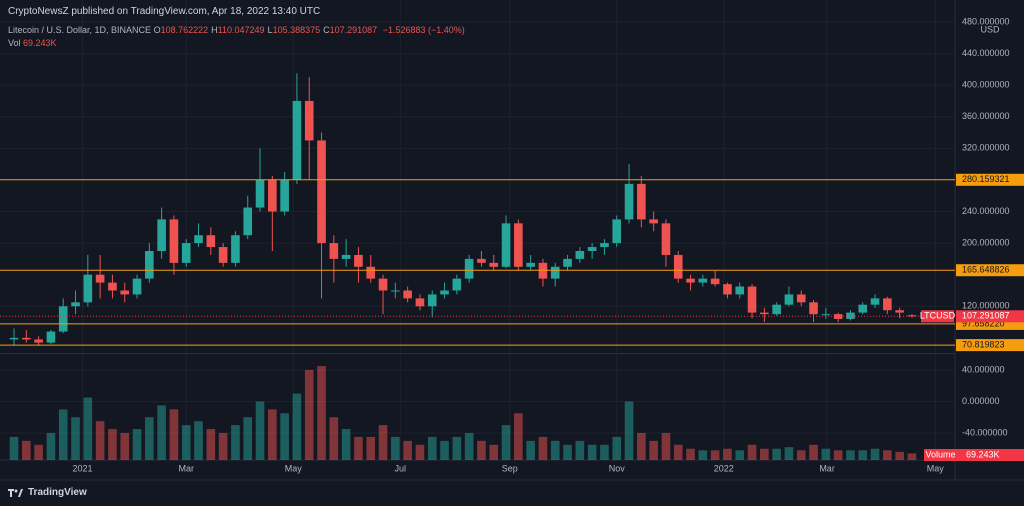 The width and height of the screenshot is (1024, 506). What do you see at coordinates (990, 345) in the screenshot?
I see `price-label-bg` at bounding box center [990, 345].